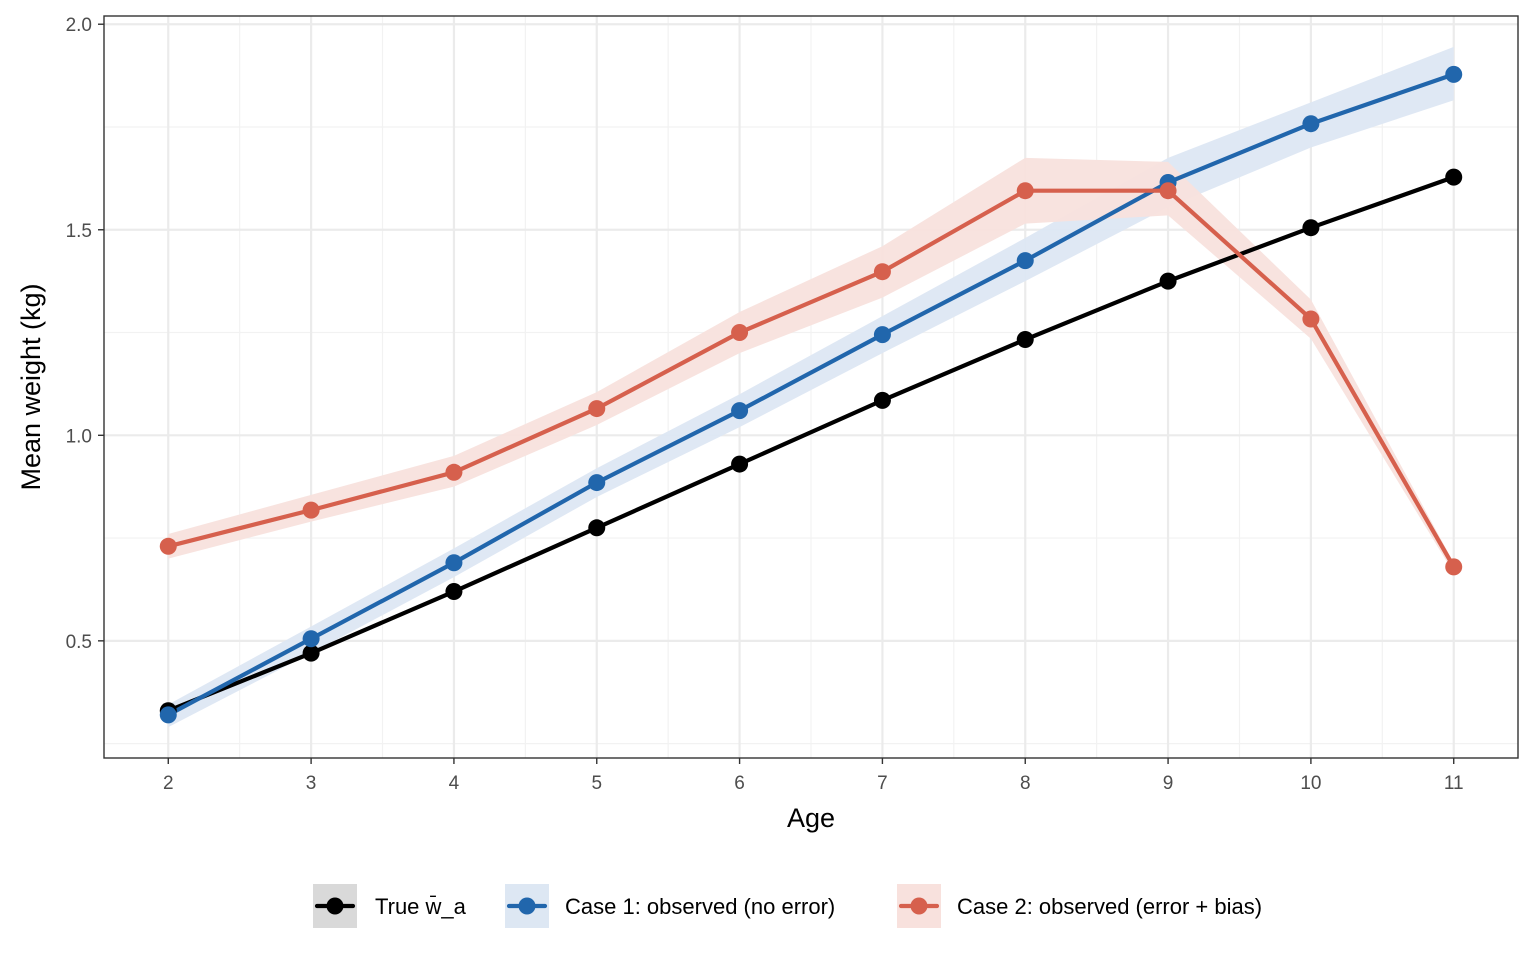 The width and height of the screenshot is (1536, 960). What do you see at coordinates (527, 906) in the screenshot?
I see `legend-key-case-1-observed-no-error-point` at bounding box center [527, 906].